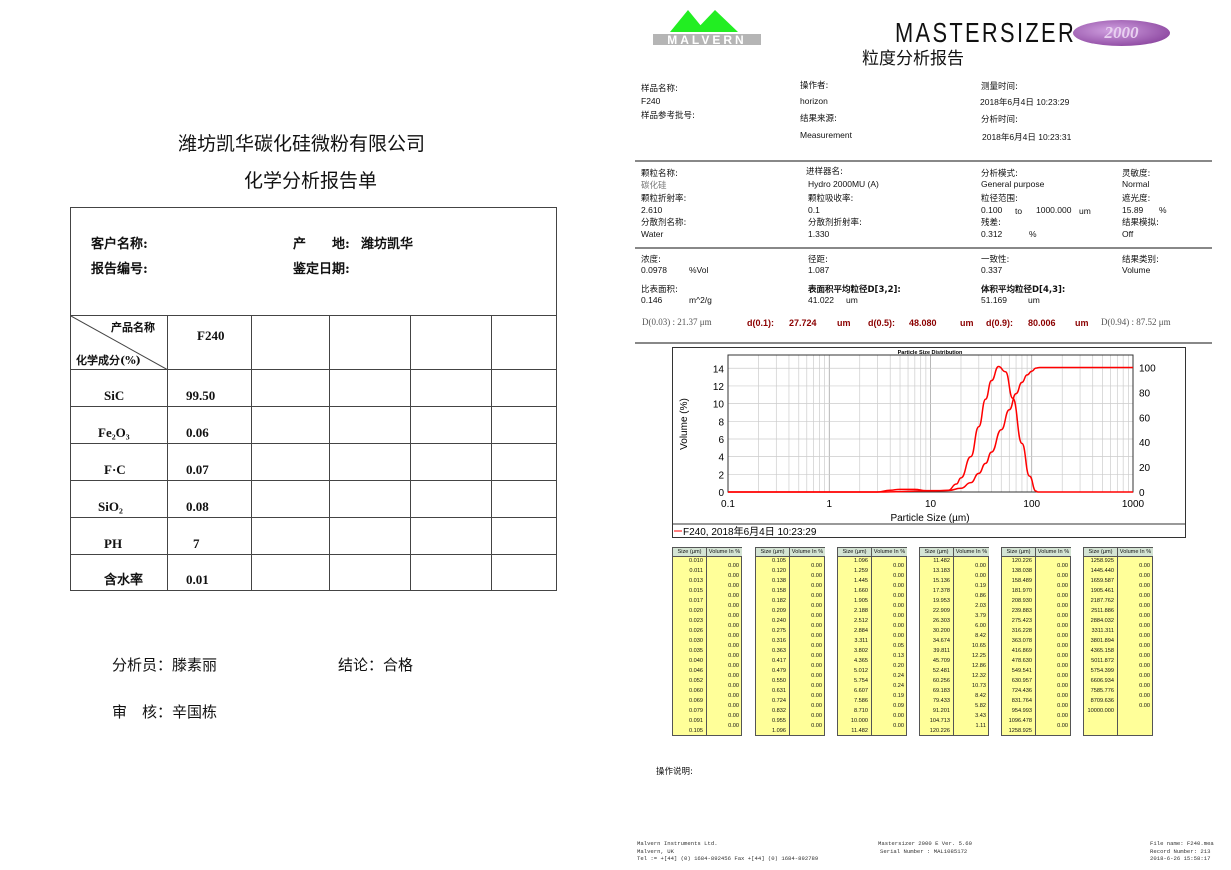  Describe the element at coordinates (779, 721) in the screenshot. I see `size-cell: 0.955` at that location.